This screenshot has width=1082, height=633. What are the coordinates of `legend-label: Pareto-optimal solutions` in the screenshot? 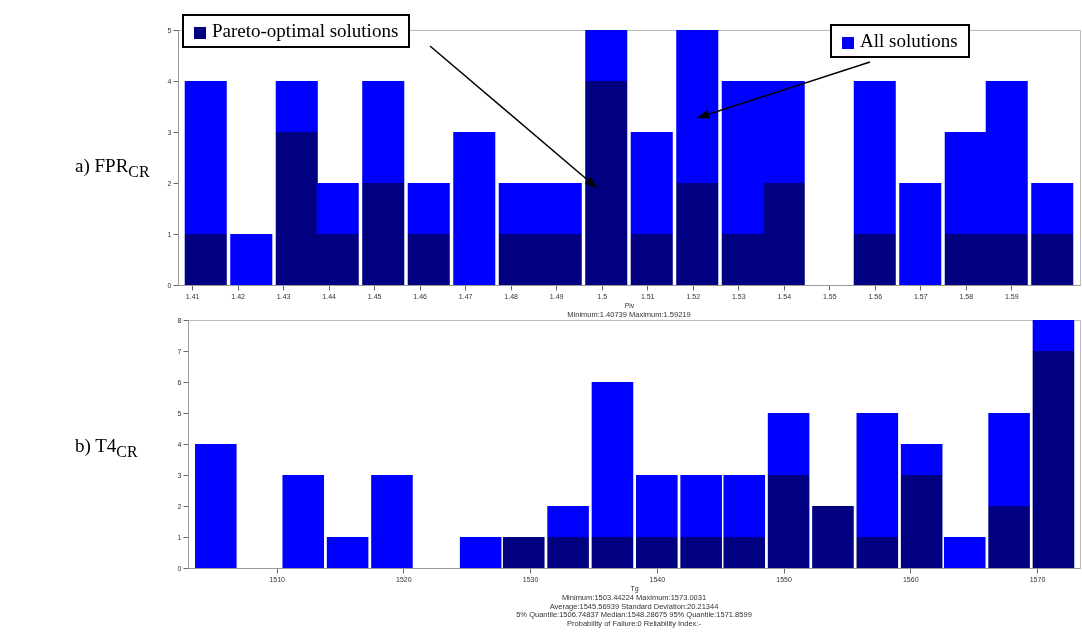 It's located at (305, 30).